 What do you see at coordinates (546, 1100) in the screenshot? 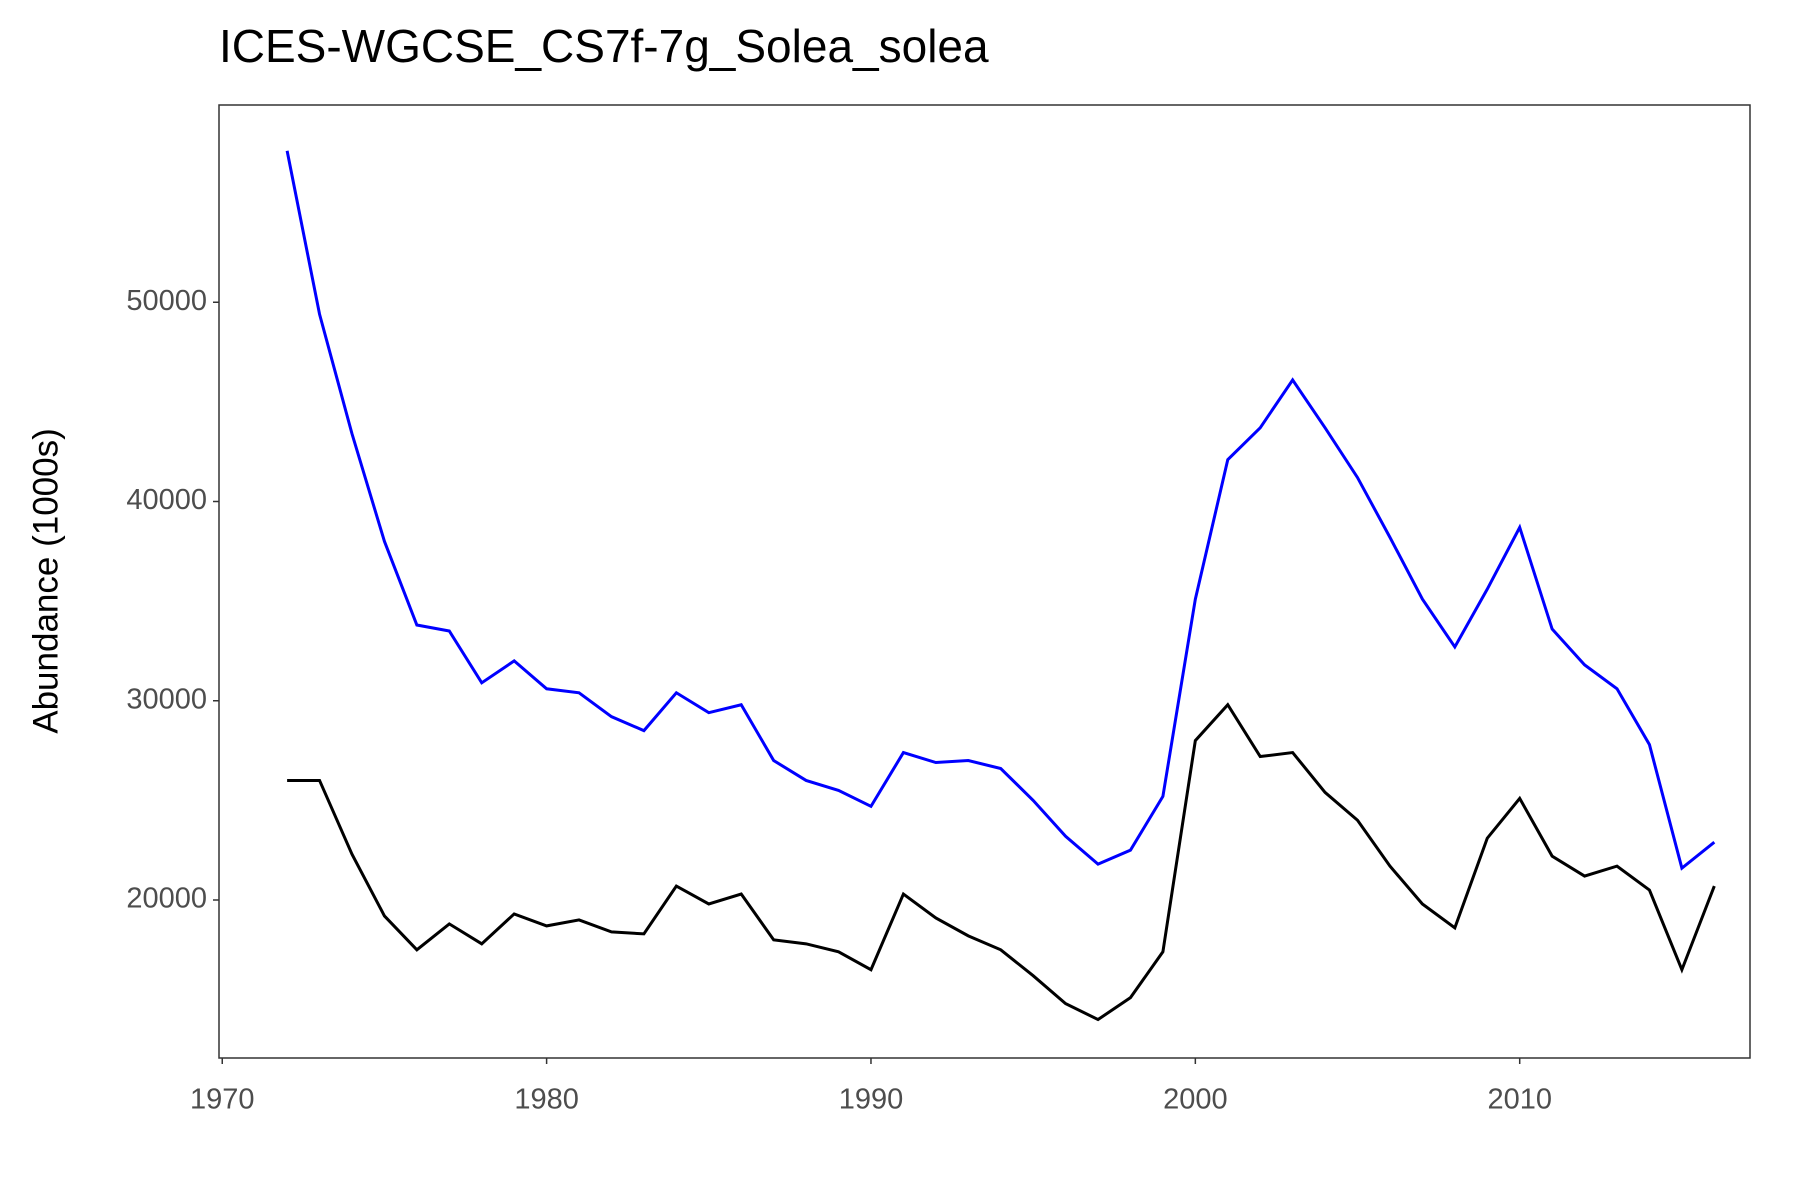
I see `x-tick-label: 1980` at bounding box center [546, 1100].